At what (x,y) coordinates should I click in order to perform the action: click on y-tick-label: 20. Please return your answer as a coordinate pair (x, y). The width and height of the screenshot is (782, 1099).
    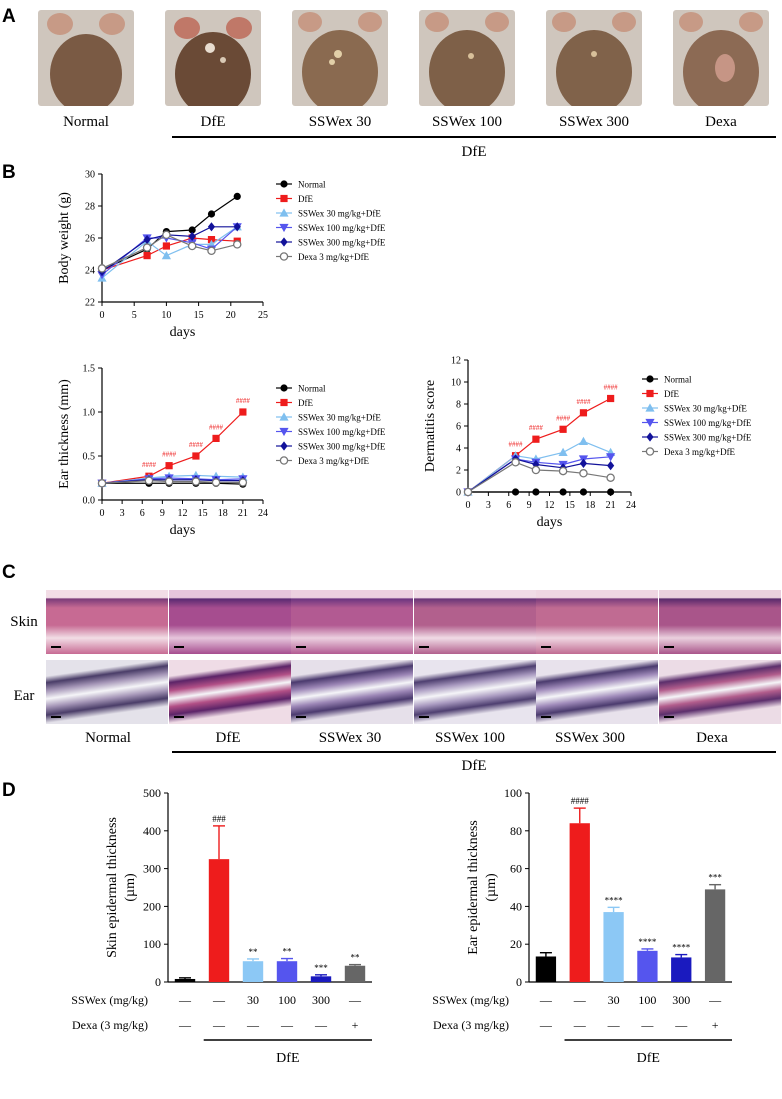
    Looking at the image, I should click on (516, 944).